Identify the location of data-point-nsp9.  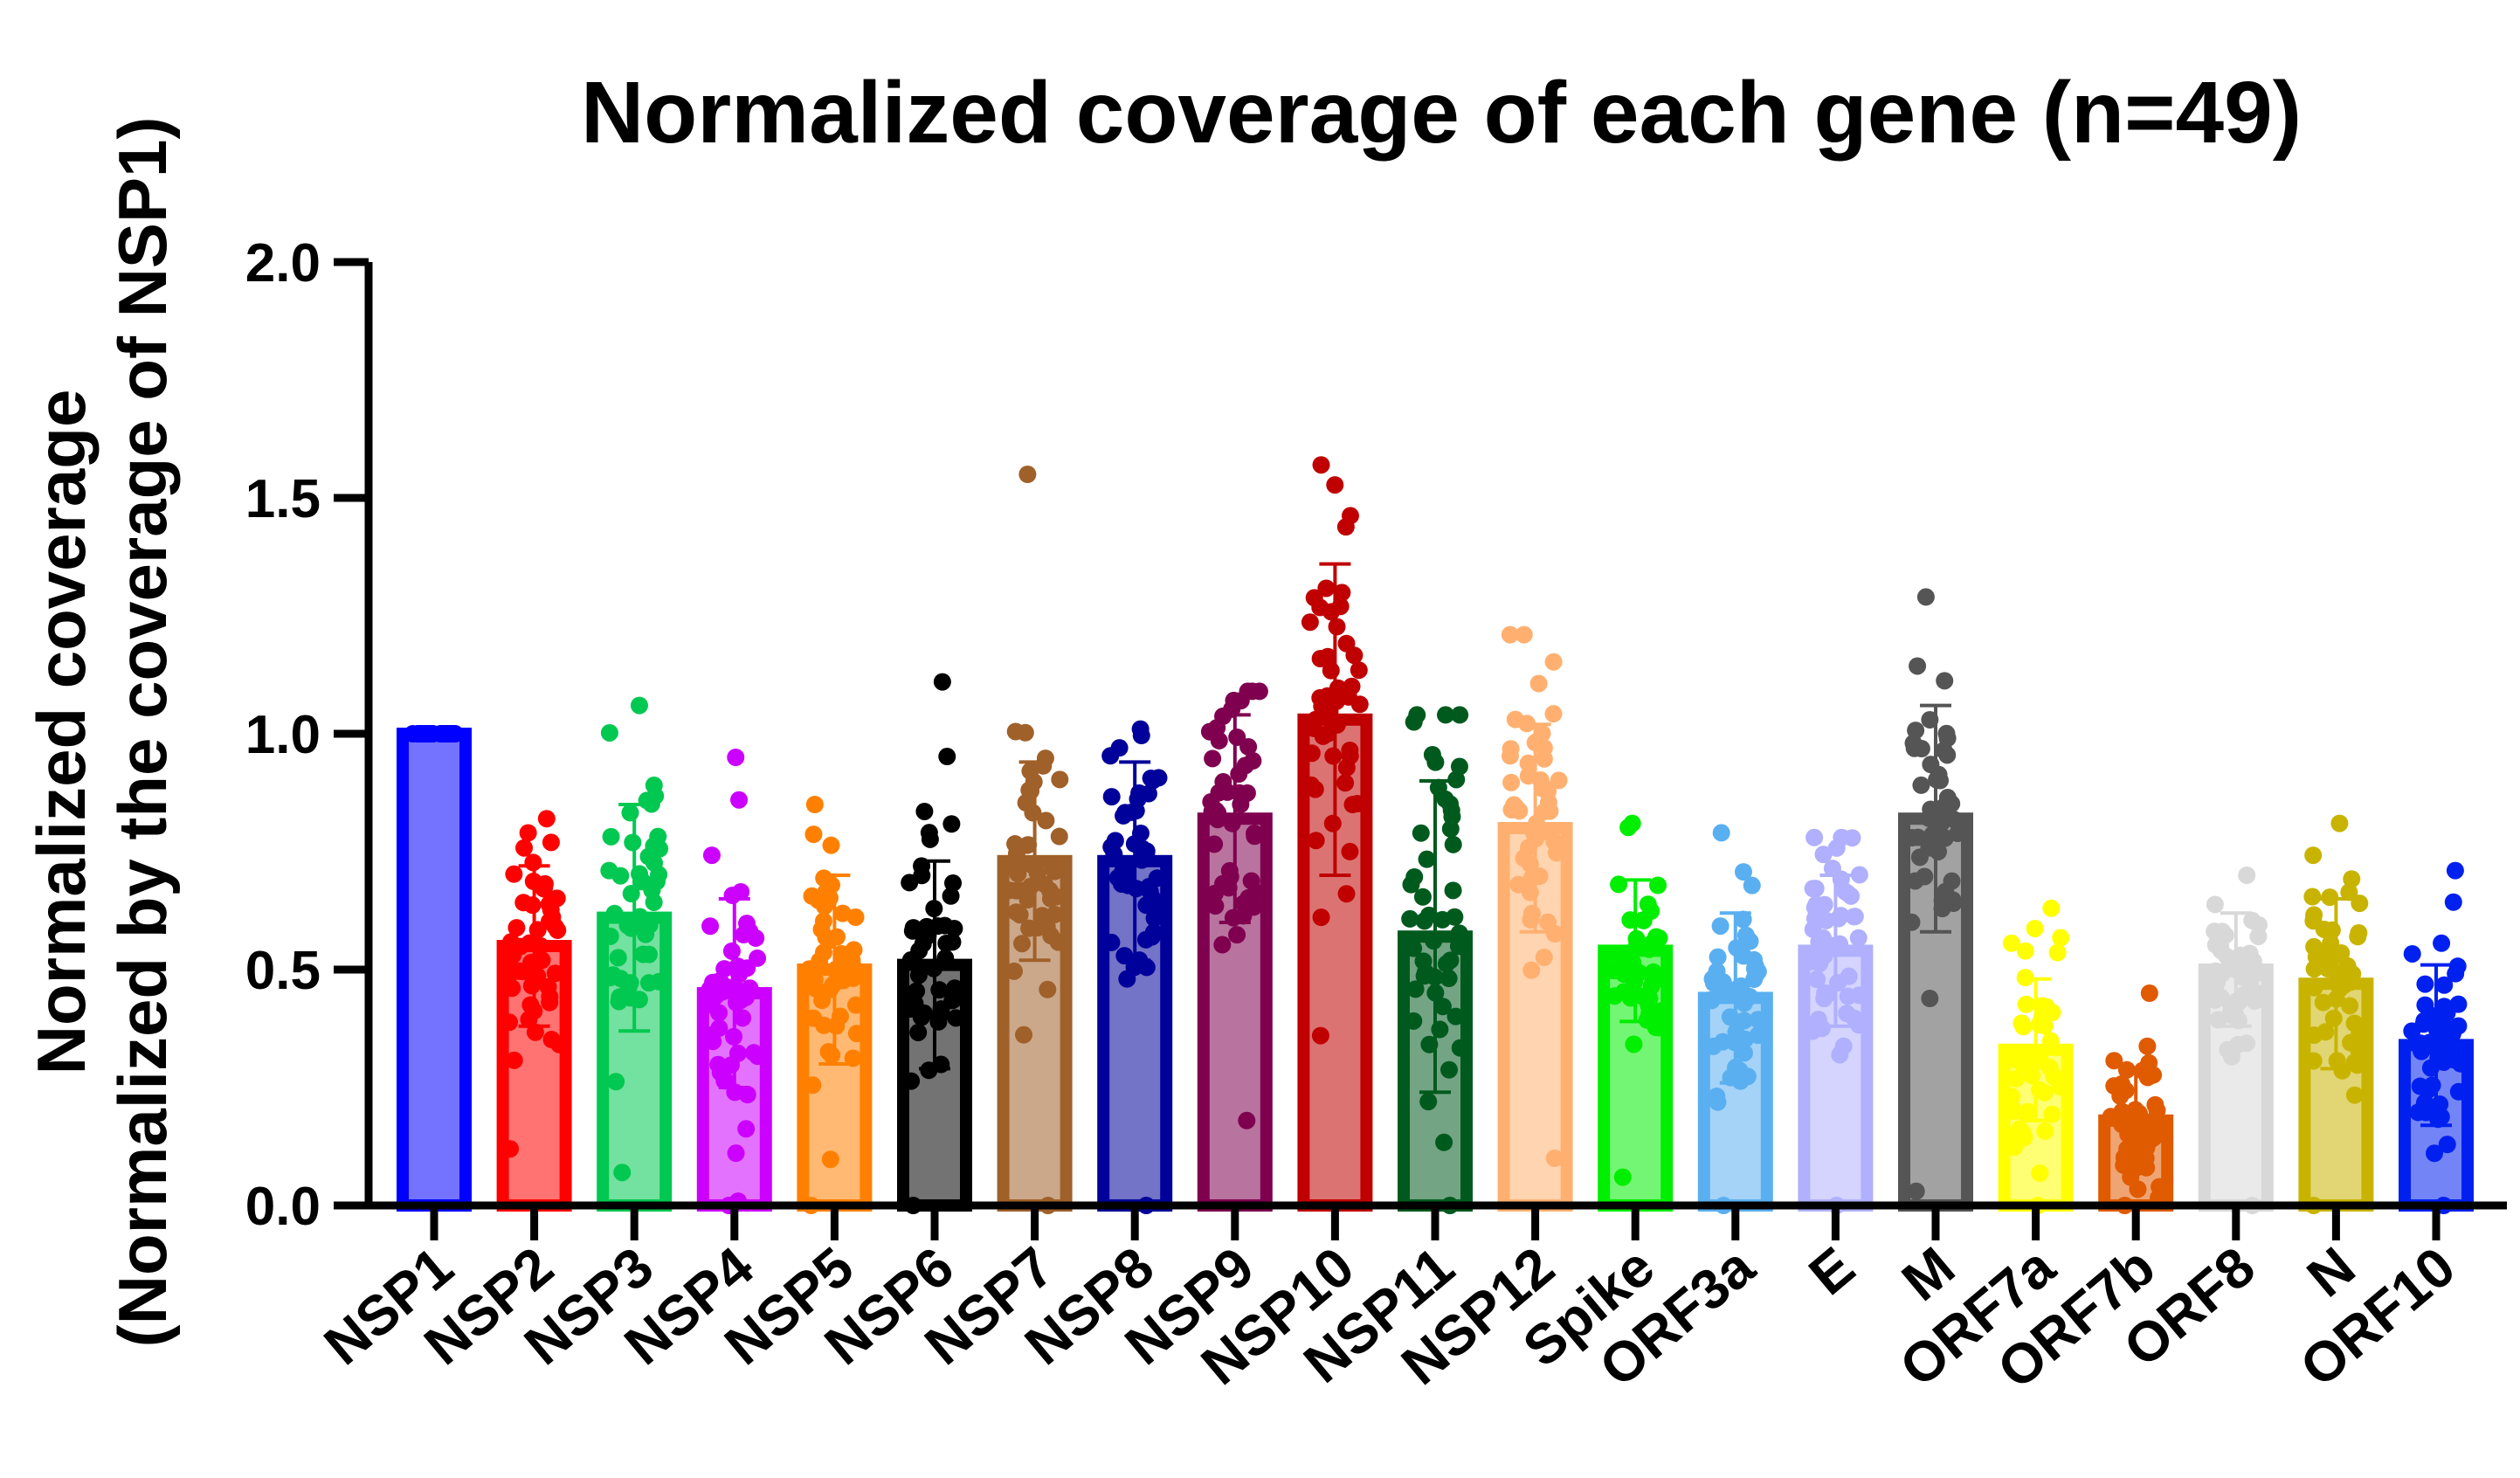
(1248, 746).